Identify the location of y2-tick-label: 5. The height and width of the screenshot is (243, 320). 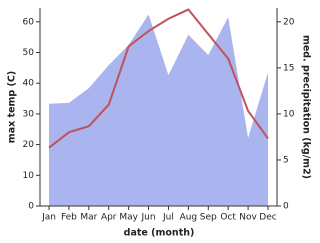
(286, 160).